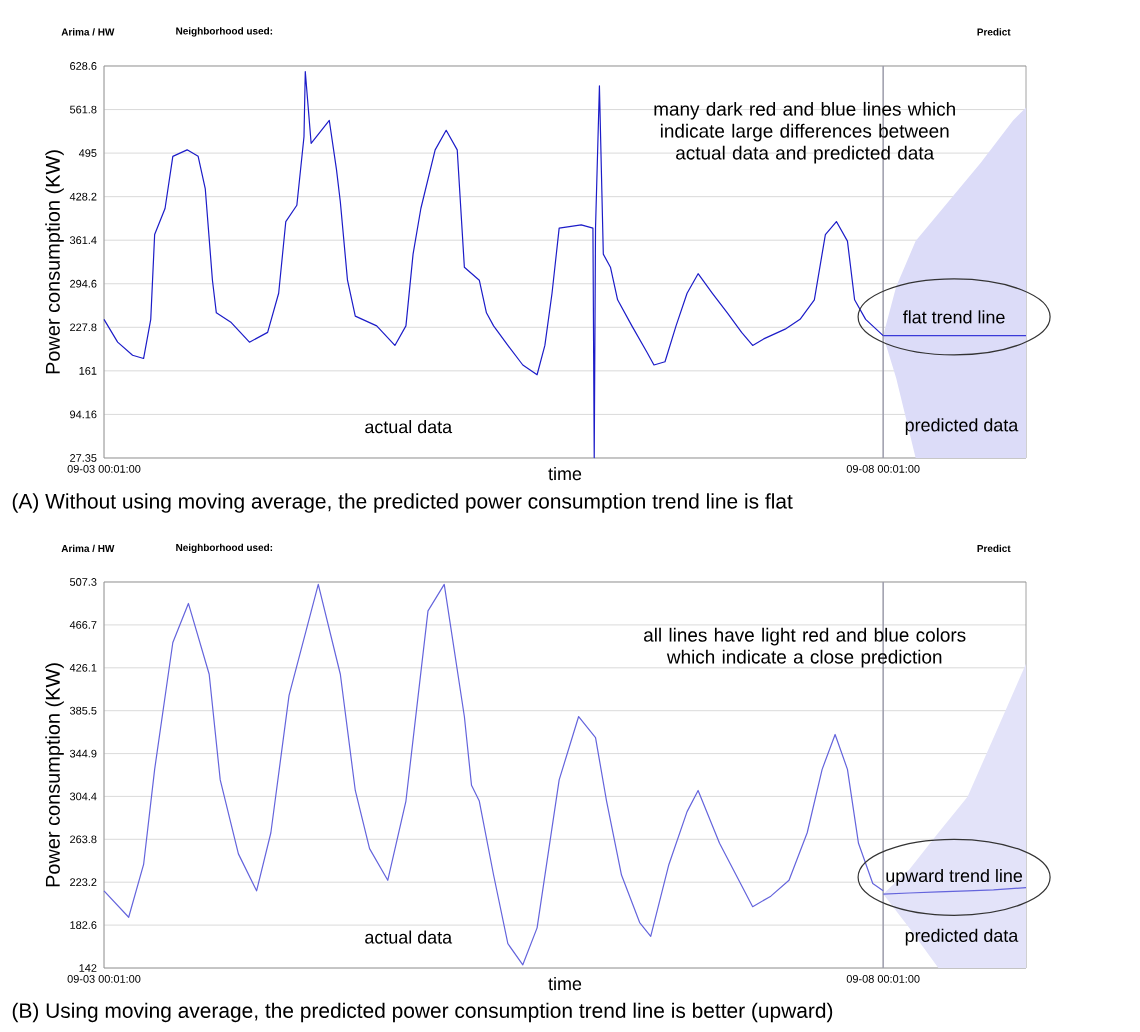  What do you see at coordinates (805, 647) in the screenshot?
I see `annotation: all lines have light red and blue colors which indicate a close prediction` at bounding box center [805, 647].